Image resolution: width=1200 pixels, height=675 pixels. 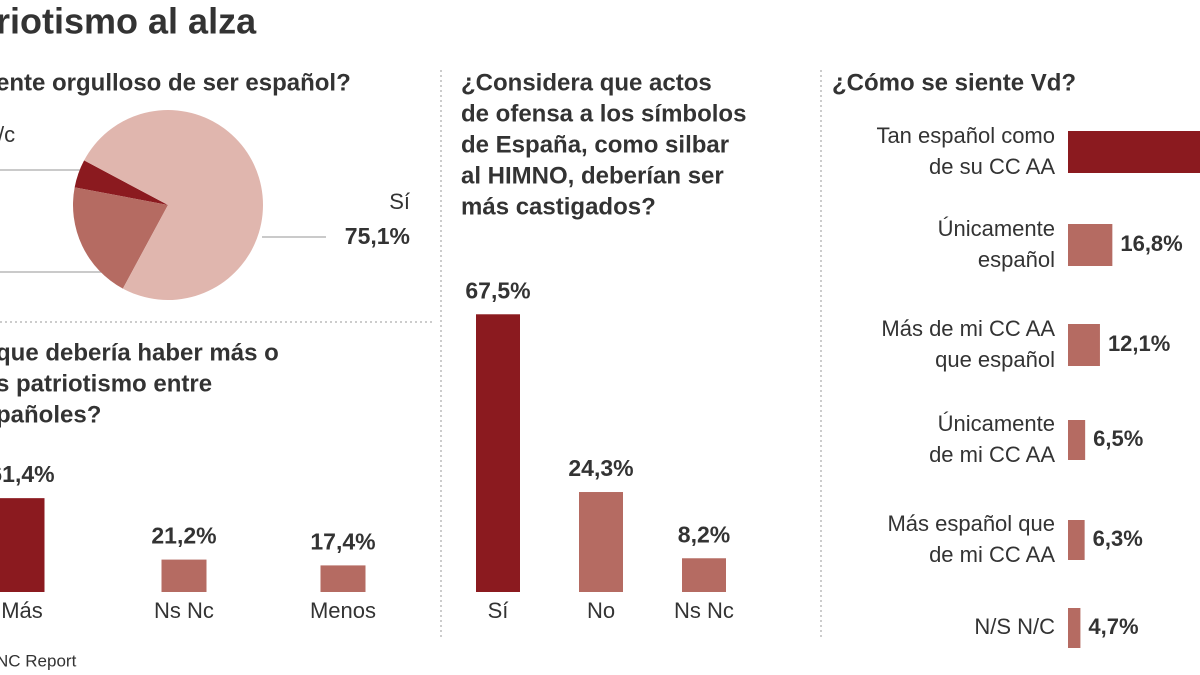 I want to click on category-label: Menos, so click(x=343, y=610).